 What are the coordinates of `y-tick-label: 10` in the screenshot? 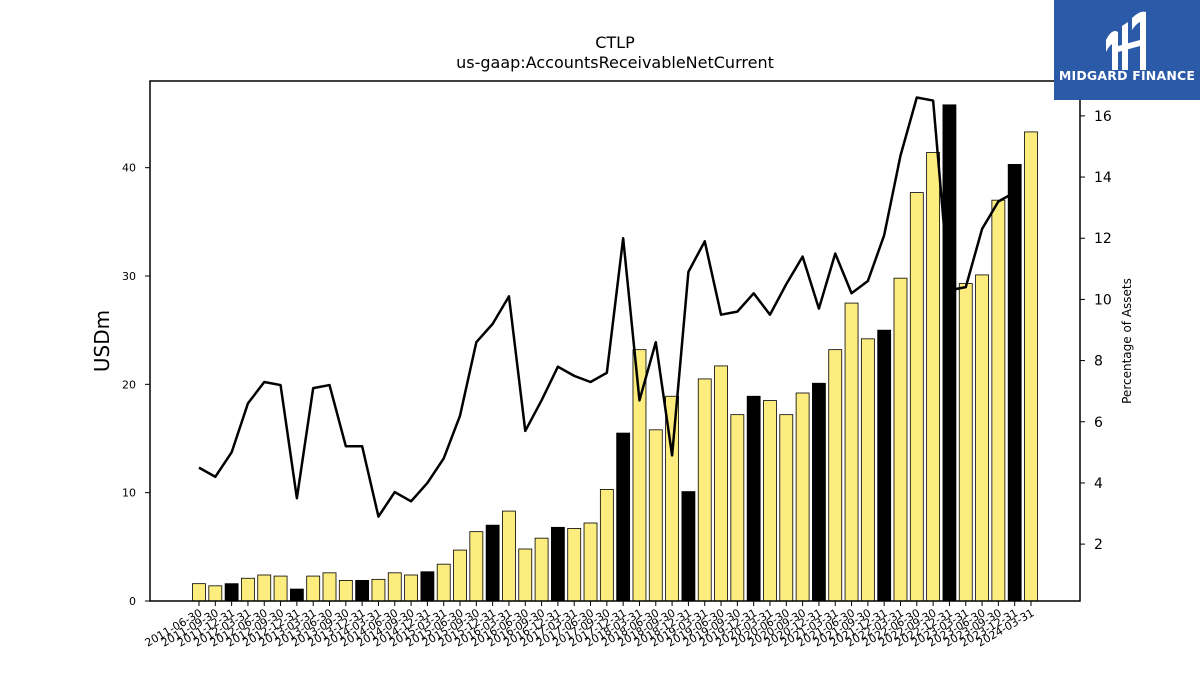 It's located at (129, 493).